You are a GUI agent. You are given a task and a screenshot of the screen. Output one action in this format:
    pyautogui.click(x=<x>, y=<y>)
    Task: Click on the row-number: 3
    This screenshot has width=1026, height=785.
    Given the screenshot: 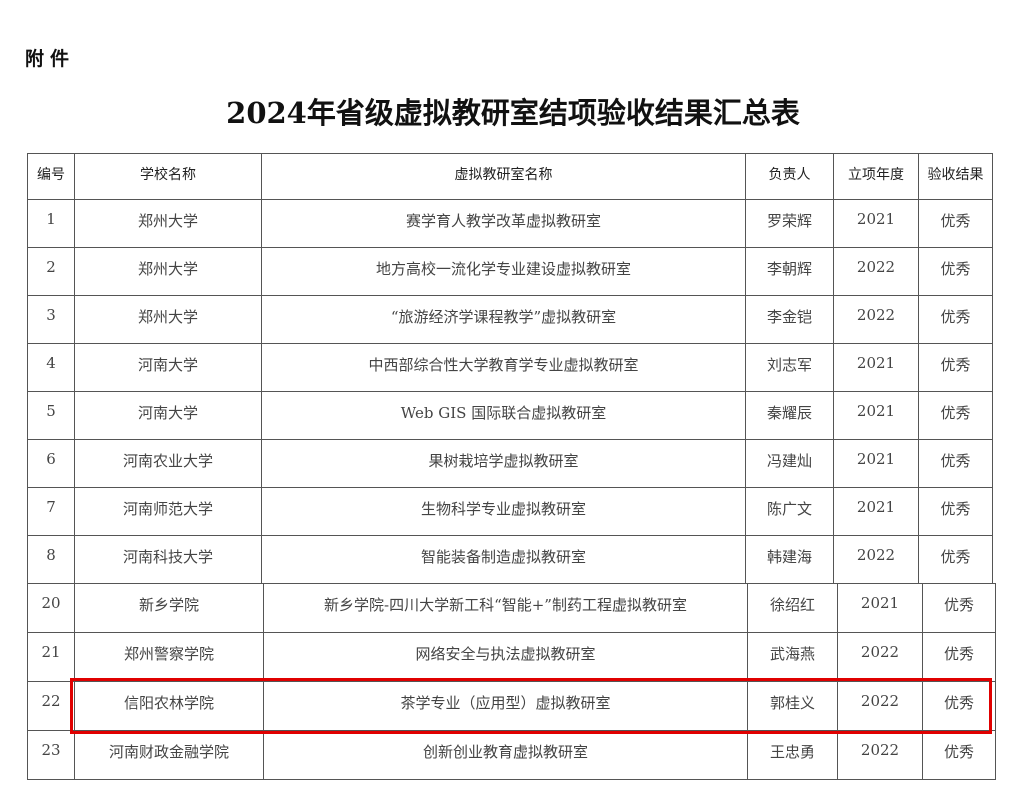 What is the action you would take?
    pyautogui.click(x=51, y=319)
    